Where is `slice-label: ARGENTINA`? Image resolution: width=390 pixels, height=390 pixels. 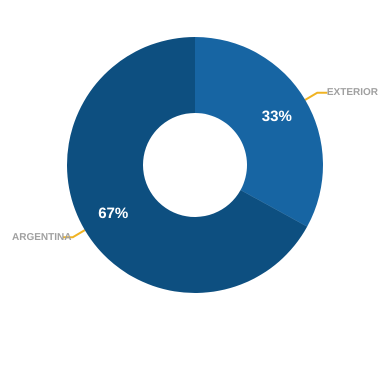
slice-label: ARGENTINA is located at coordinates (42, 237).